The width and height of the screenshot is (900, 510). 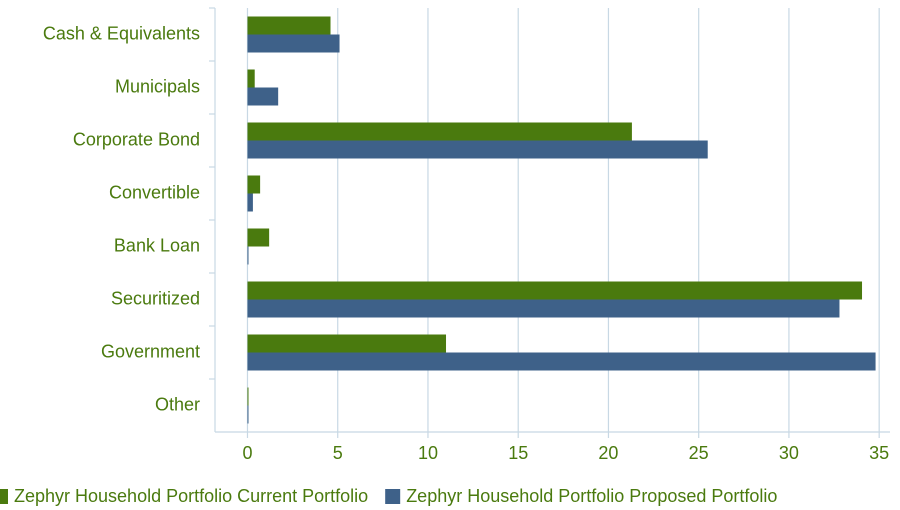 I want to click on y-tick-label: Convertible, so click(x=154, y=192).